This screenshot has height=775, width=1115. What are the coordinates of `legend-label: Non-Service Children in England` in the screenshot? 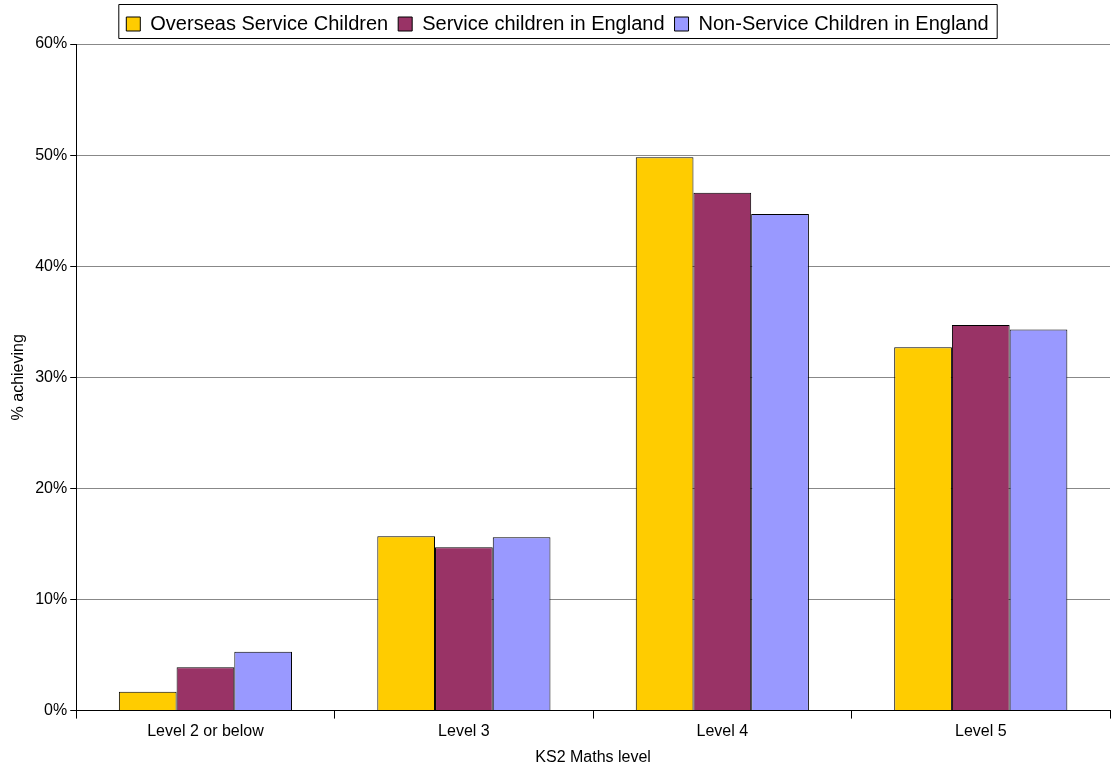 It's located at (843, 22).